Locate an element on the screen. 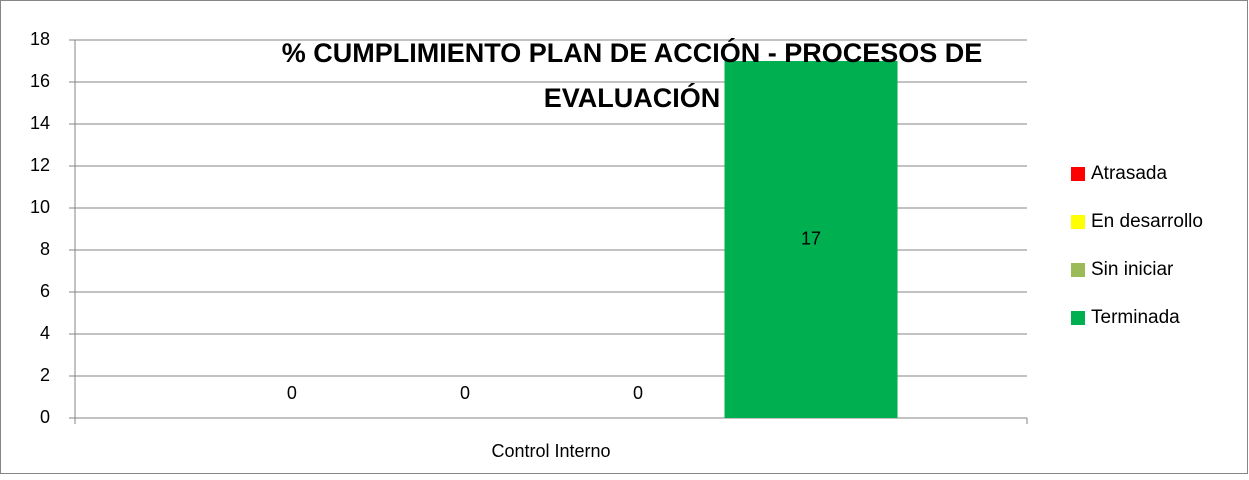 The width and height of the screenshot is (1249, 480). bar is located at coordinates (811, 239).